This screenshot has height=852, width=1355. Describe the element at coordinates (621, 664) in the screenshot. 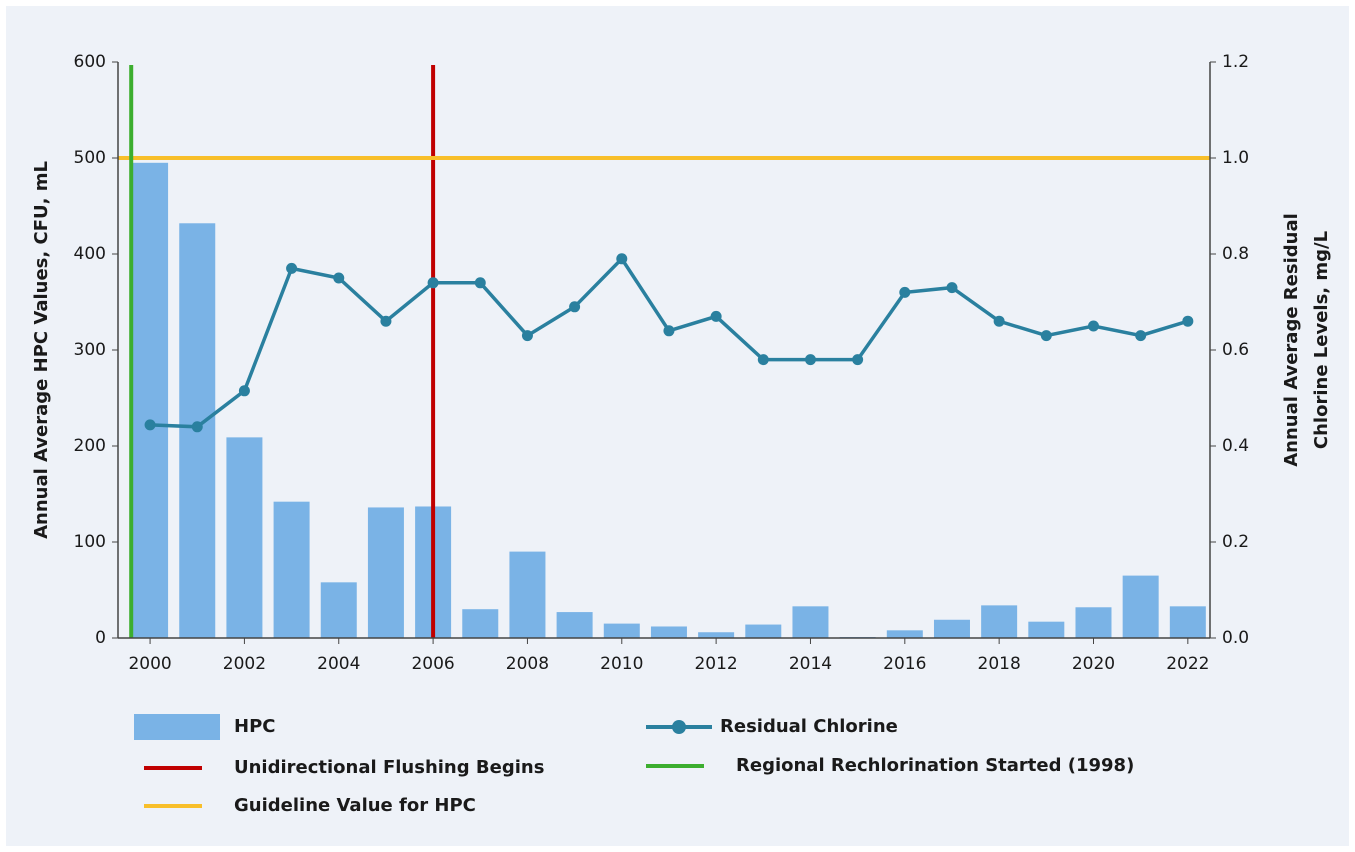

I see `x-tick-label: 2010` at that location.